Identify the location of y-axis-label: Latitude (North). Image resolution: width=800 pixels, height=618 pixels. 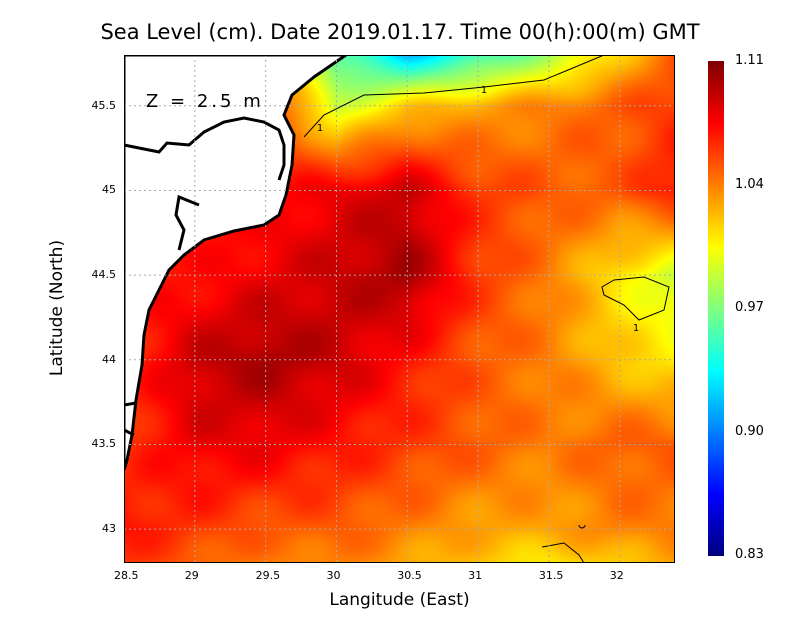
(57, 308).